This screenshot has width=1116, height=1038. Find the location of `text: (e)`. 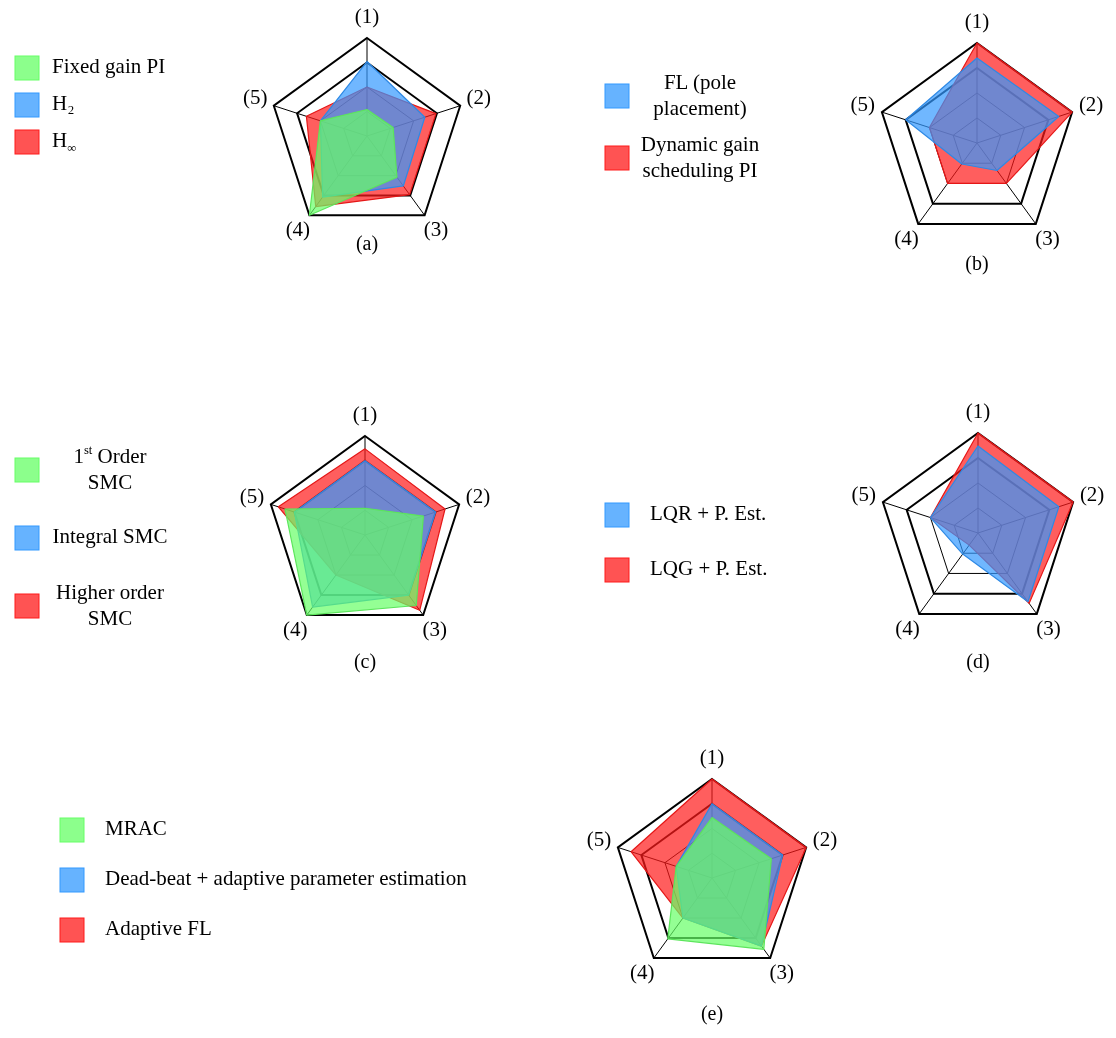

text: (e) is located at coordinates (712, 1013).